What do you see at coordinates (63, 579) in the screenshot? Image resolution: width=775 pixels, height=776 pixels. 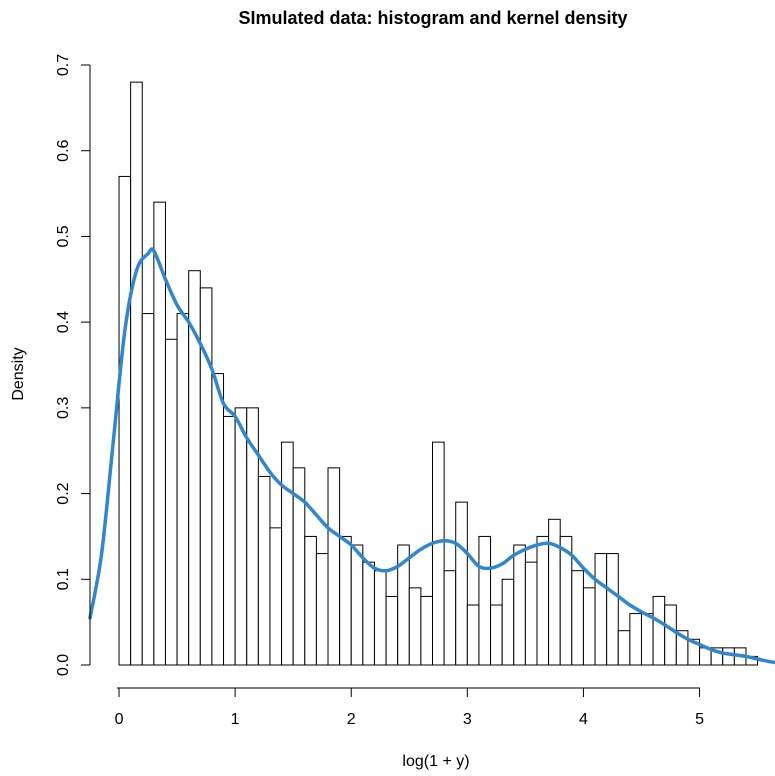 I see `y-tick-label: 0.1` at bounding box center [63, 579].